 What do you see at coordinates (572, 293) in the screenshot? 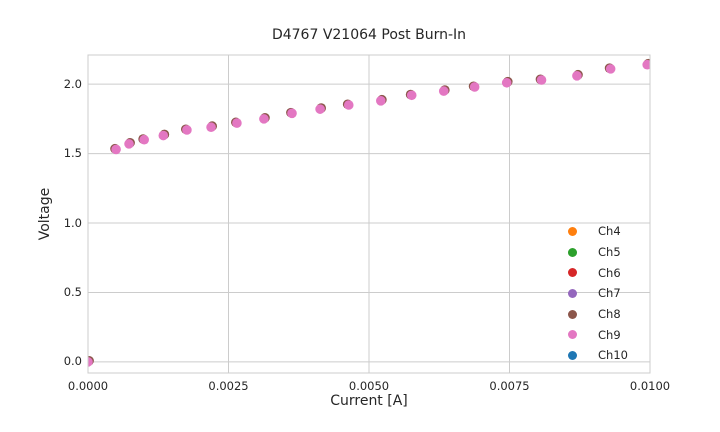
I see `ch7-marker-icon` at bounding box center [572, 293].